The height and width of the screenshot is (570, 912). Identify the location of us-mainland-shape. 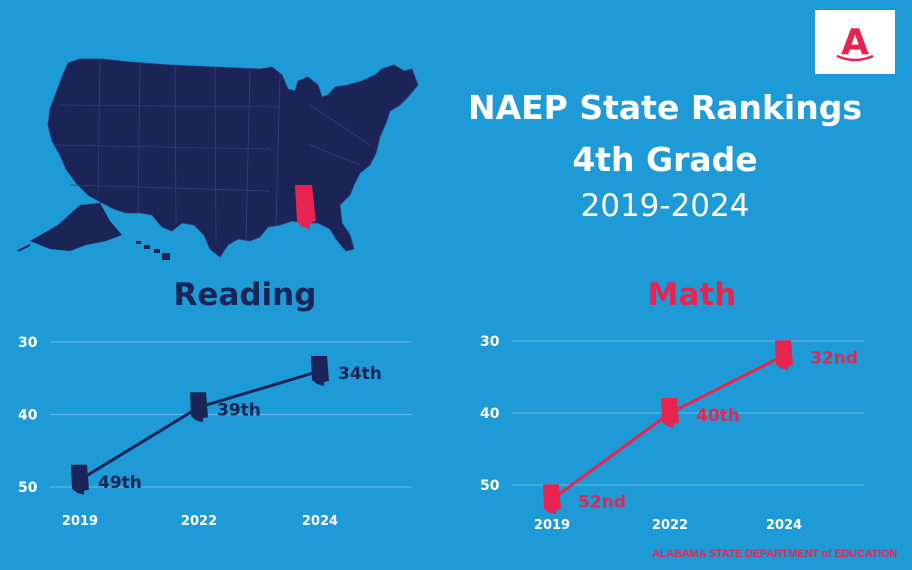
(233, 158).